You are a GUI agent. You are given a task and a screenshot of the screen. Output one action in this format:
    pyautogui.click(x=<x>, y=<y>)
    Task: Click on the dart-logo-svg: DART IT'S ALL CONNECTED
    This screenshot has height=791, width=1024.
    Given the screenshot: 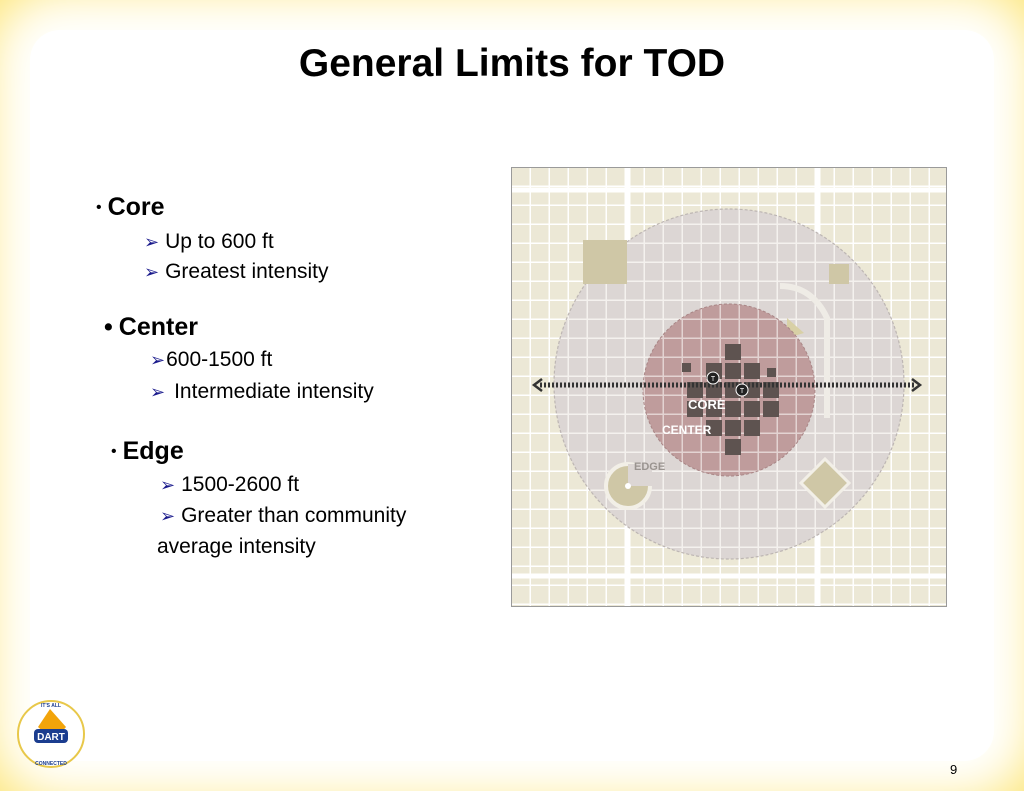 What is the action you would take?
    pyautogui.click(x=51, y=734)
    